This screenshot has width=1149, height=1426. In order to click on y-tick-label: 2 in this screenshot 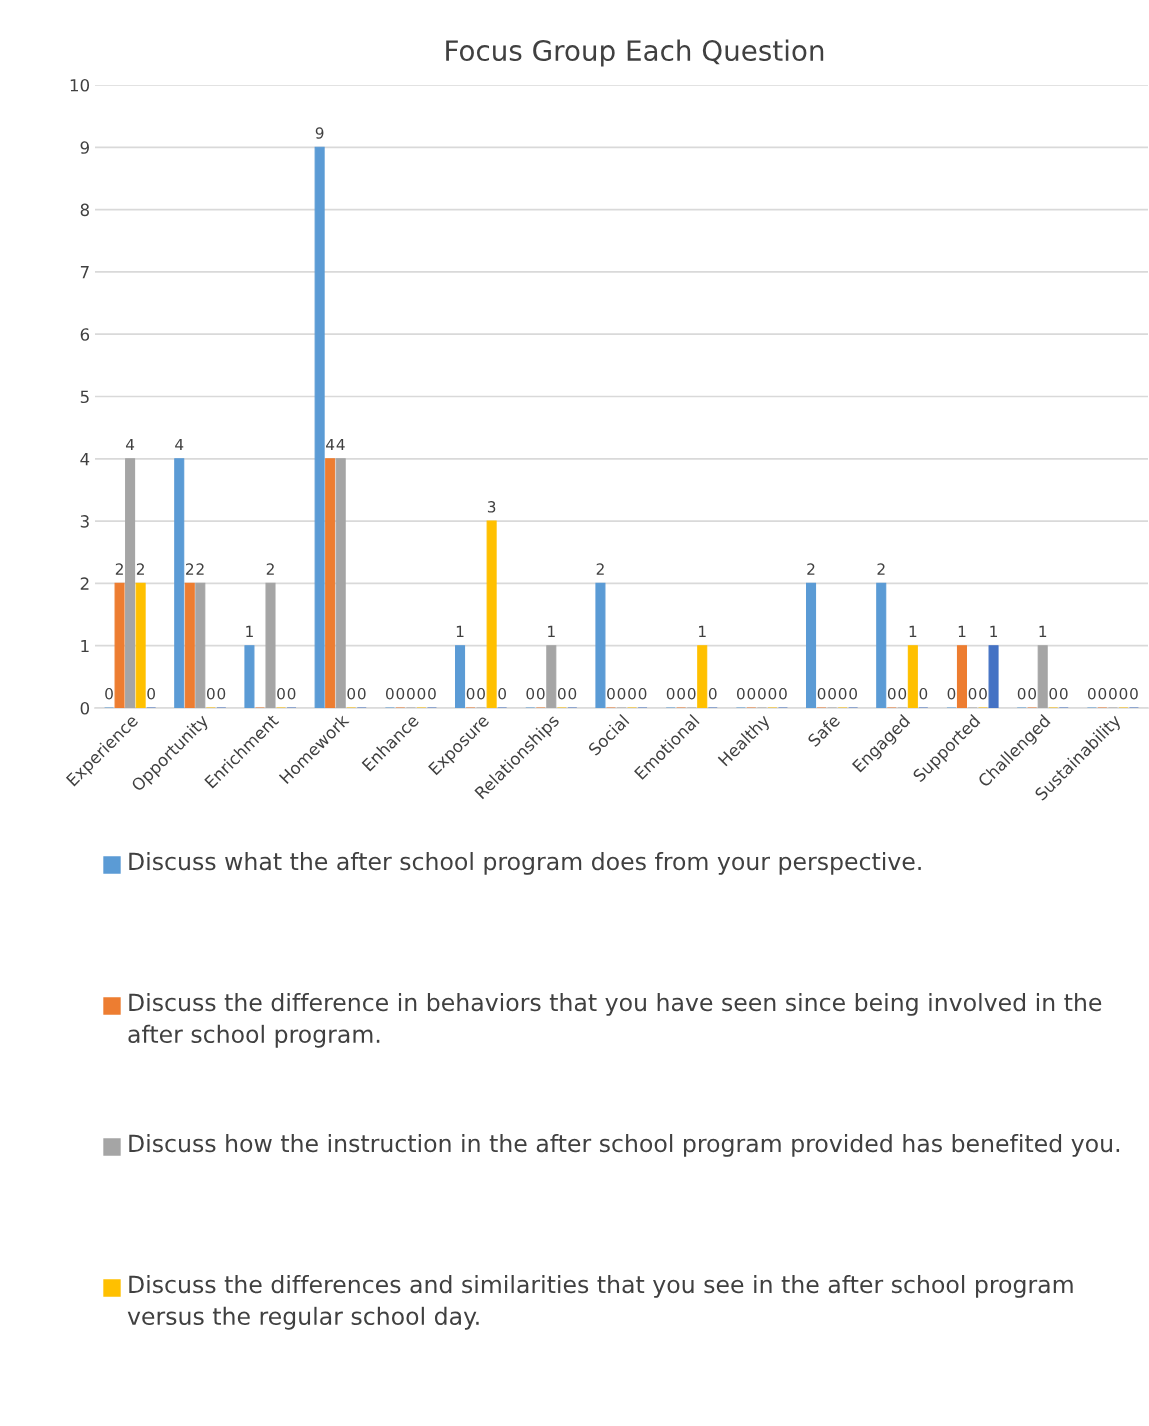, I will do `click(84, 583)`.